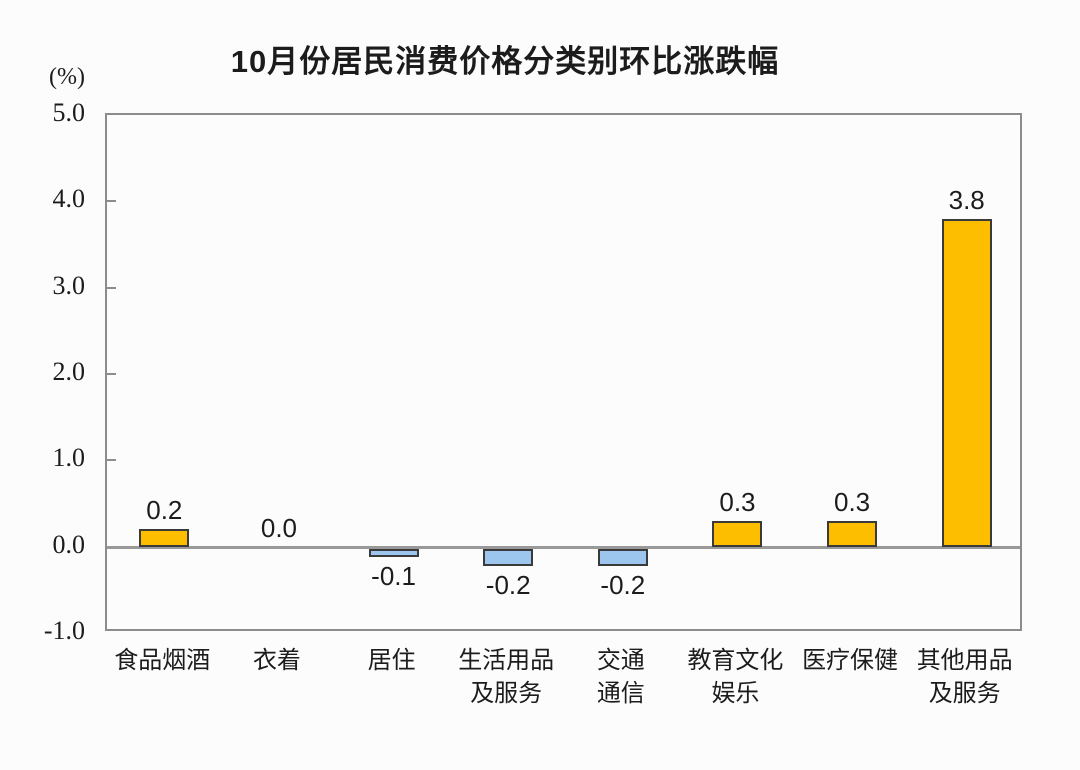  Describe the element at coordinates (69, 112) in the screenshot. I see `y-tick-label: 5.0` at that location.